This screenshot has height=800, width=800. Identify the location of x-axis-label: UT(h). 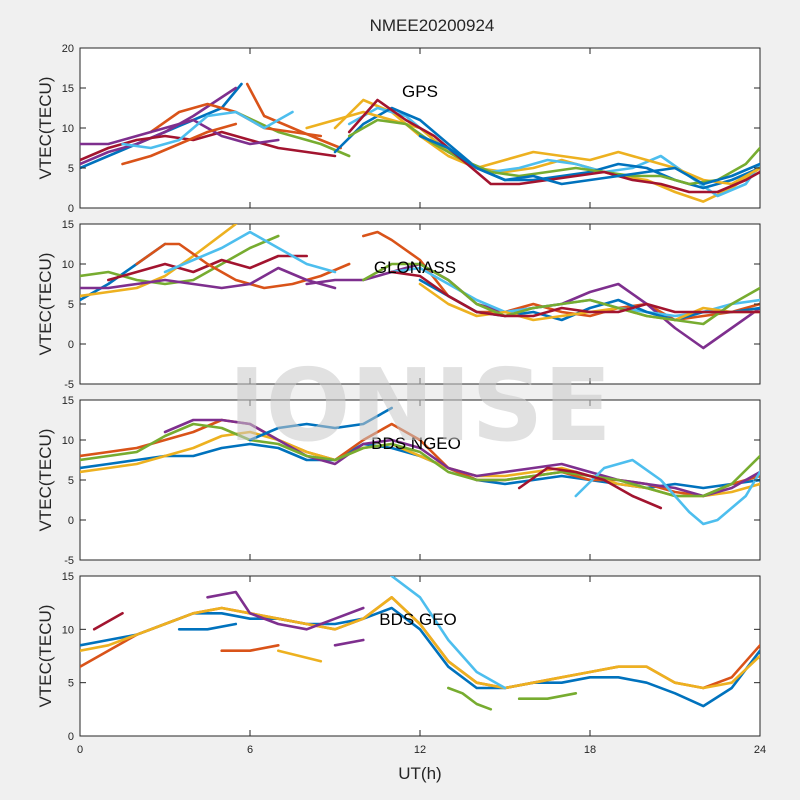
(419, 773).